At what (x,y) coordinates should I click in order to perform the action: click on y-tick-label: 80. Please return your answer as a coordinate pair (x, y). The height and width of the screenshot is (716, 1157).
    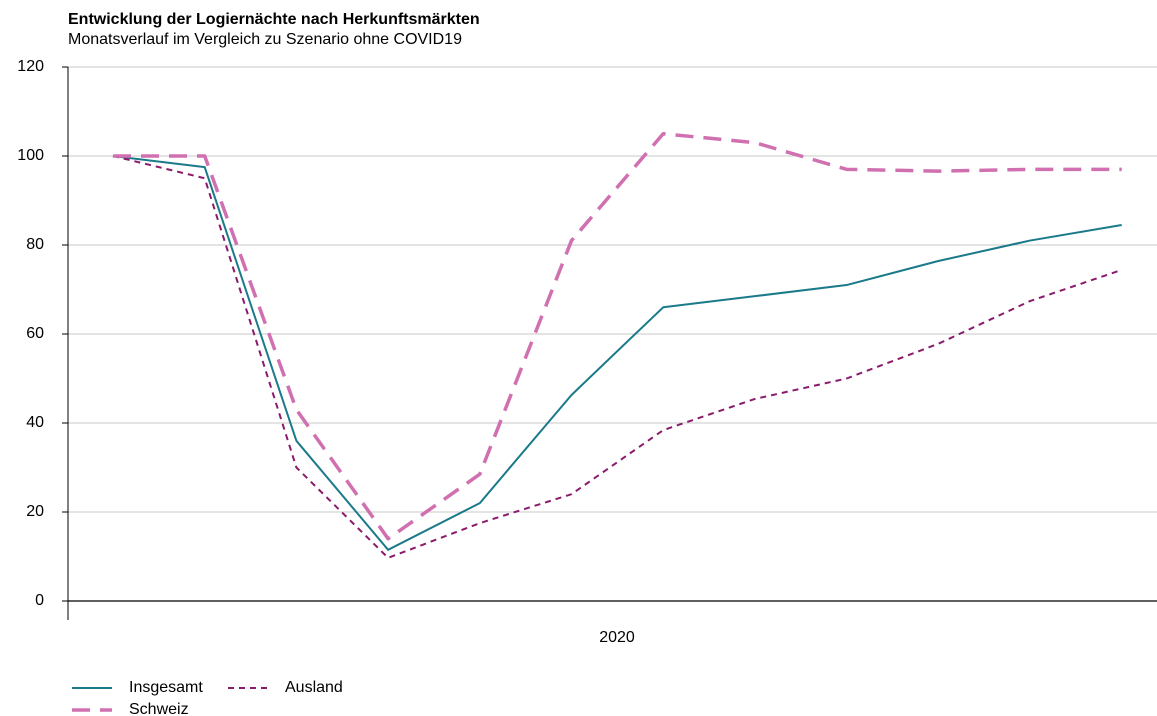
    Looking at the image, I should click on (35, 244).